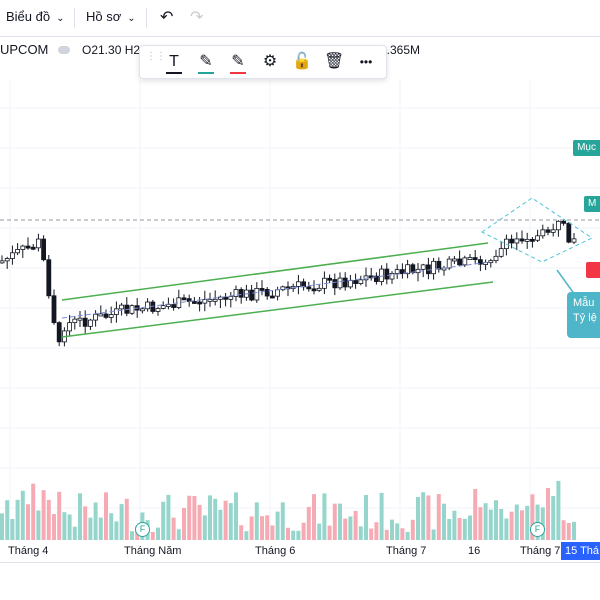  I want to click on price-tag-stop, so click(593, 270).